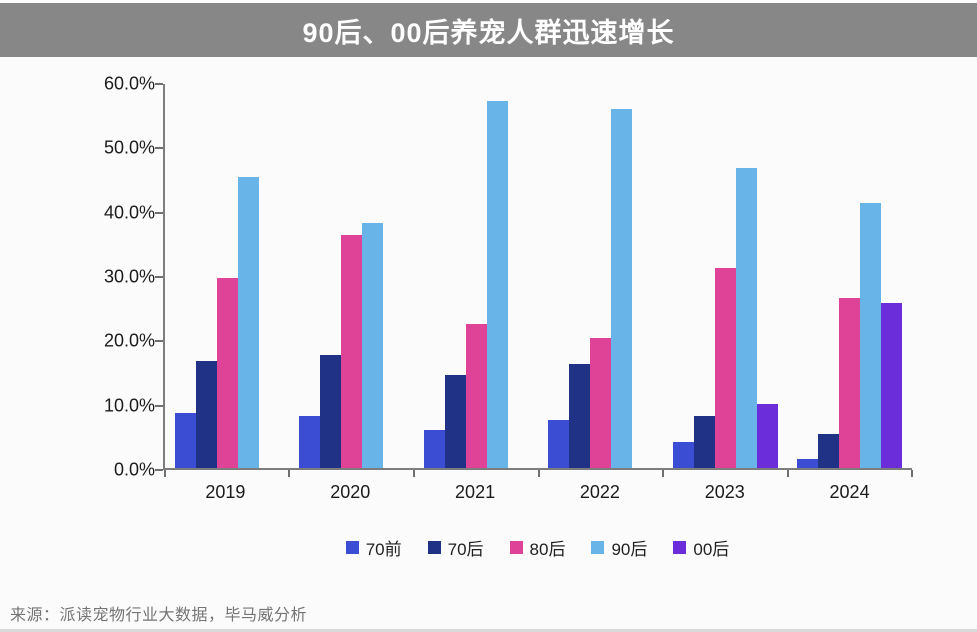 This screenshot has height=632, width=977. Describe the element at coordinates (383, 549) in the screenshot. I see `legend-label-pre-70s: 70前` at that location.